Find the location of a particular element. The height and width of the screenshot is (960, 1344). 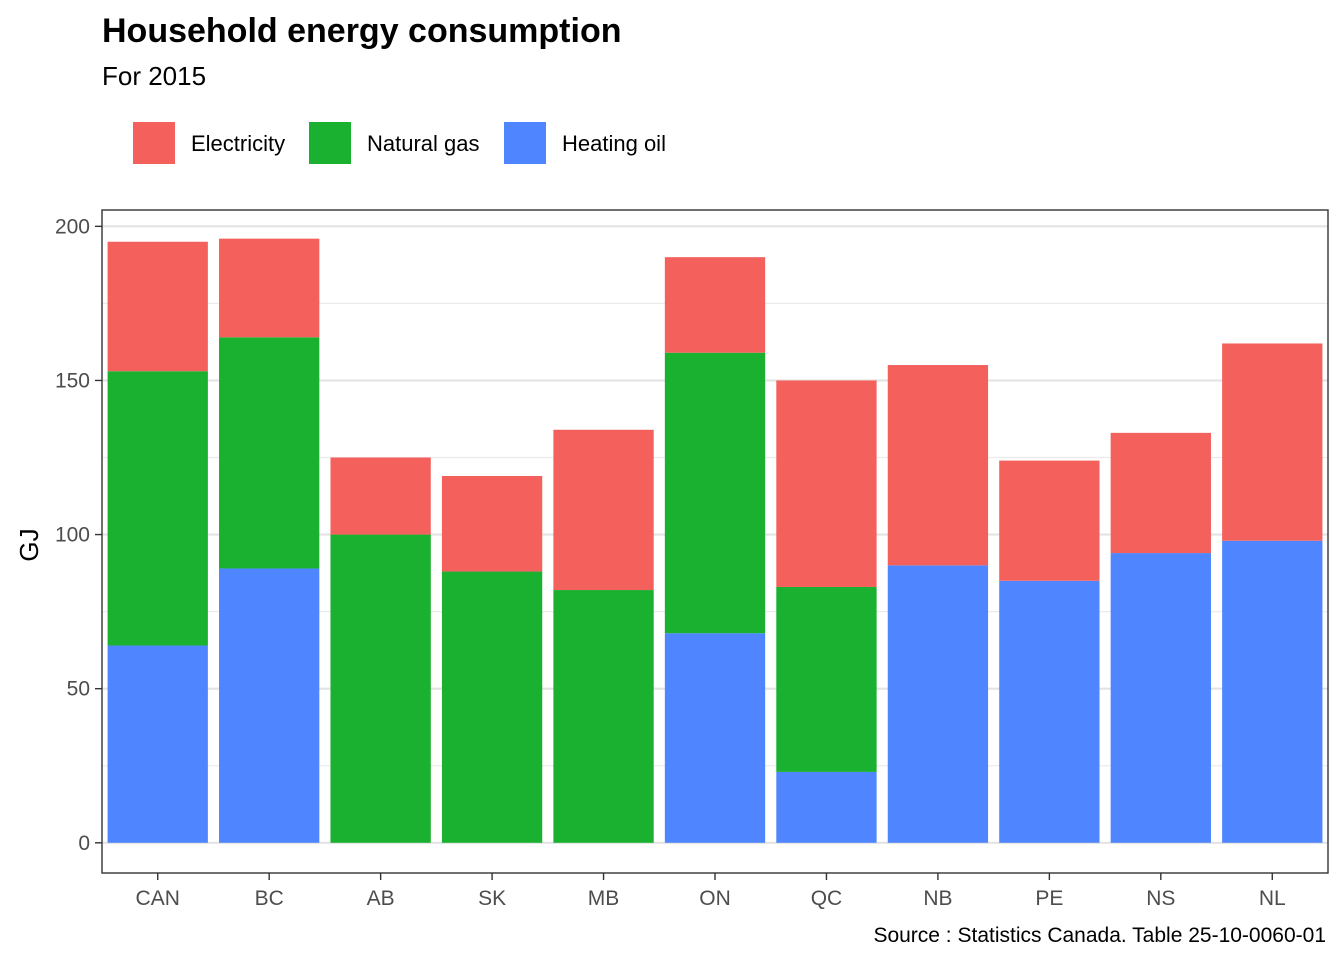

y-tick-label: 0 is located at coordinates (84, 843).